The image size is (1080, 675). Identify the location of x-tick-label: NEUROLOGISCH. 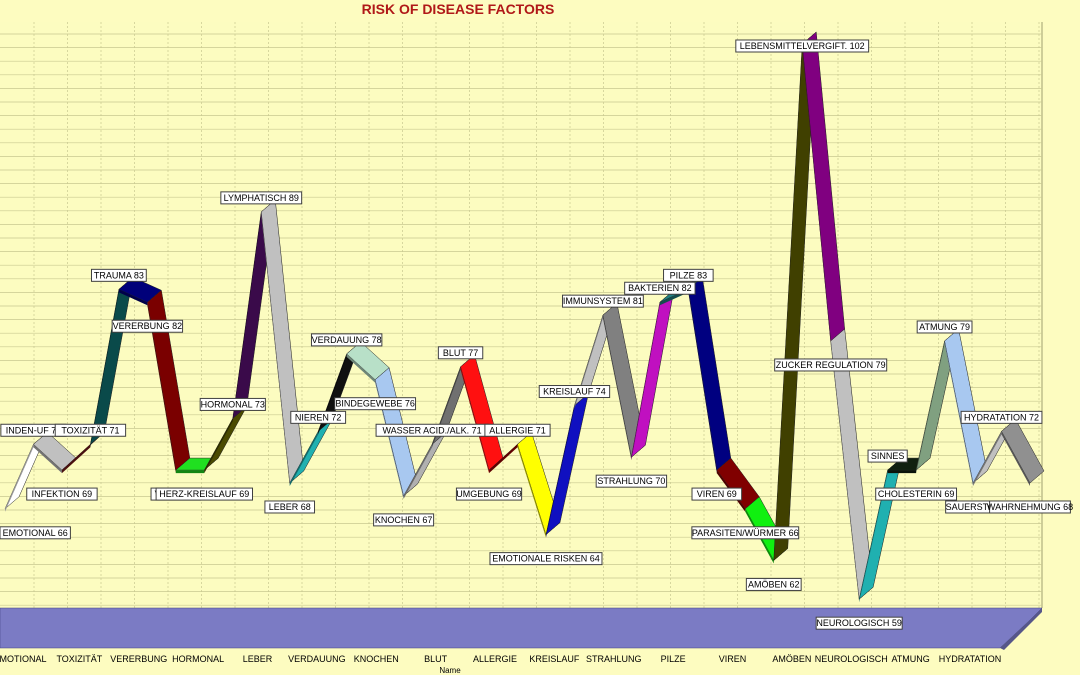
(851, 659).